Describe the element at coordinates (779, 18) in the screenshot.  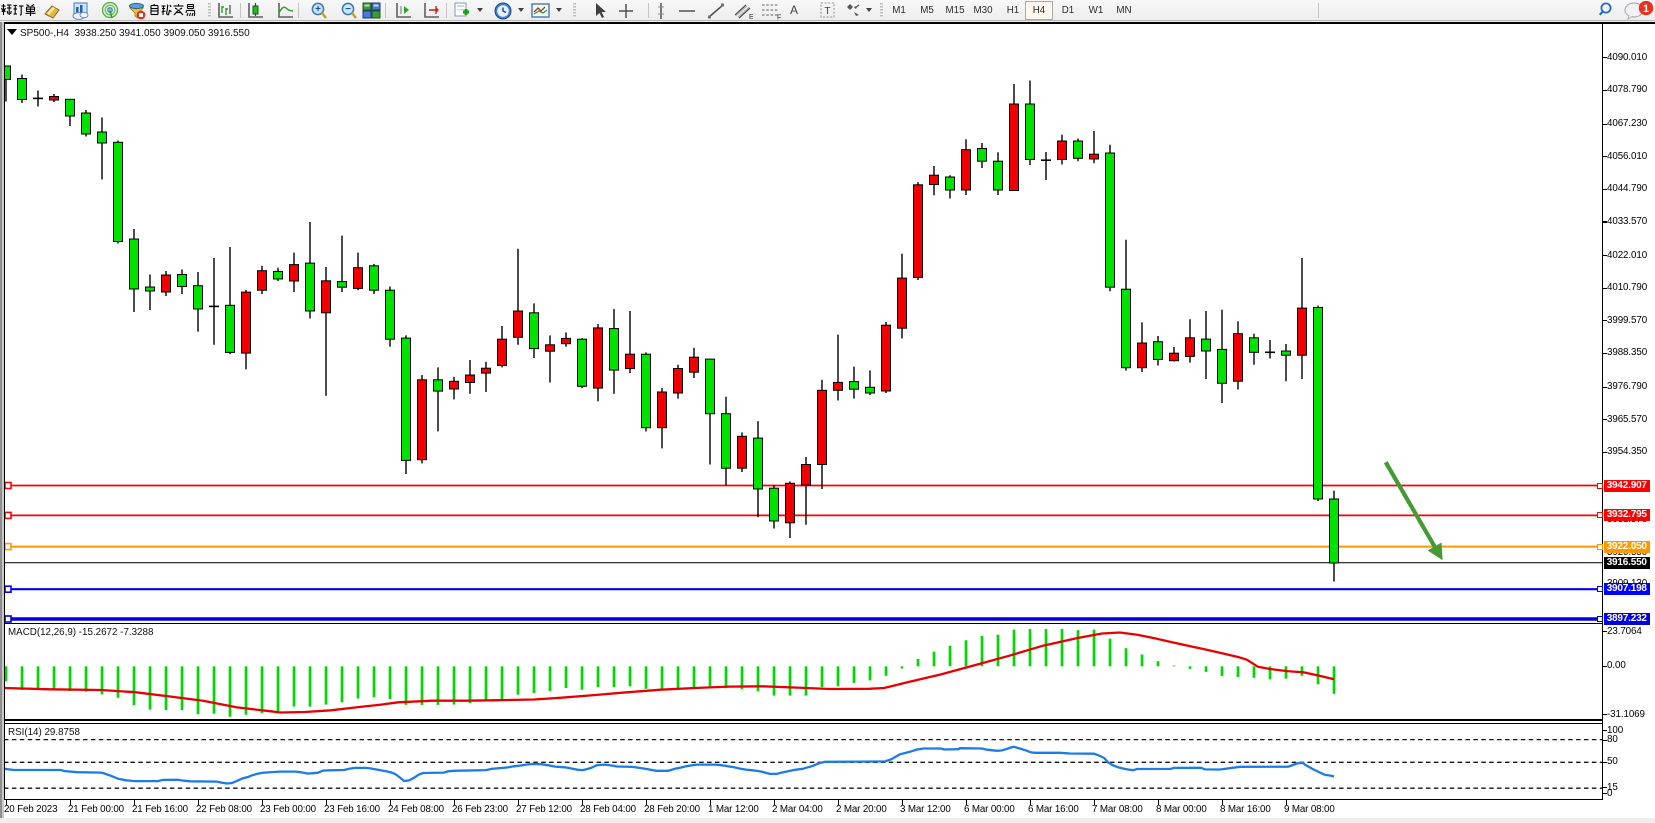
I see `svg-text: F` at that location.